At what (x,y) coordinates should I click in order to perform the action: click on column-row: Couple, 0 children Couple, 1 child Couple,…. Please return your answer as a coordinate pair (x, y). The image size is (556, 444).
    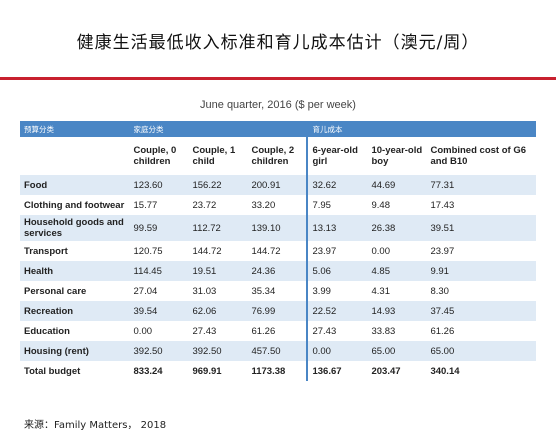
    Looking at the image, I should click on (278, 156).